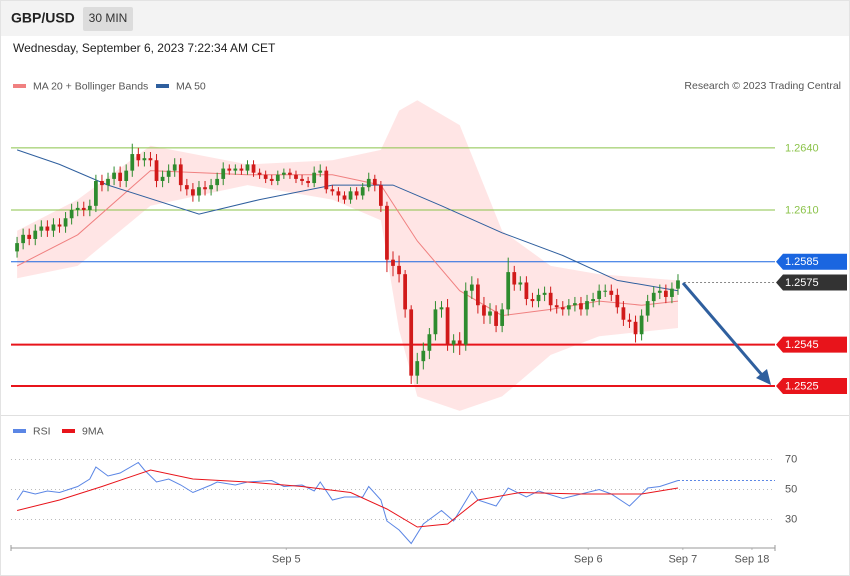 Image resolution: width=850 pixels, height=576 pixels. What do you see at coordinates (286, 559) in the screenshot?
I see `x-tick-label: Sep 5` at bounding box center [286, 559].